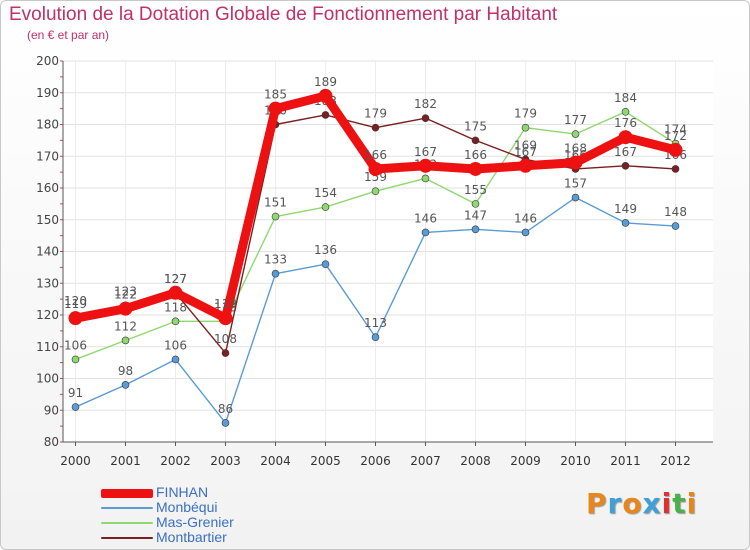  What do you see at coordinates (425, 104) in the screenshot?
I see `data-label: 182` at bounding box center [425, 104].